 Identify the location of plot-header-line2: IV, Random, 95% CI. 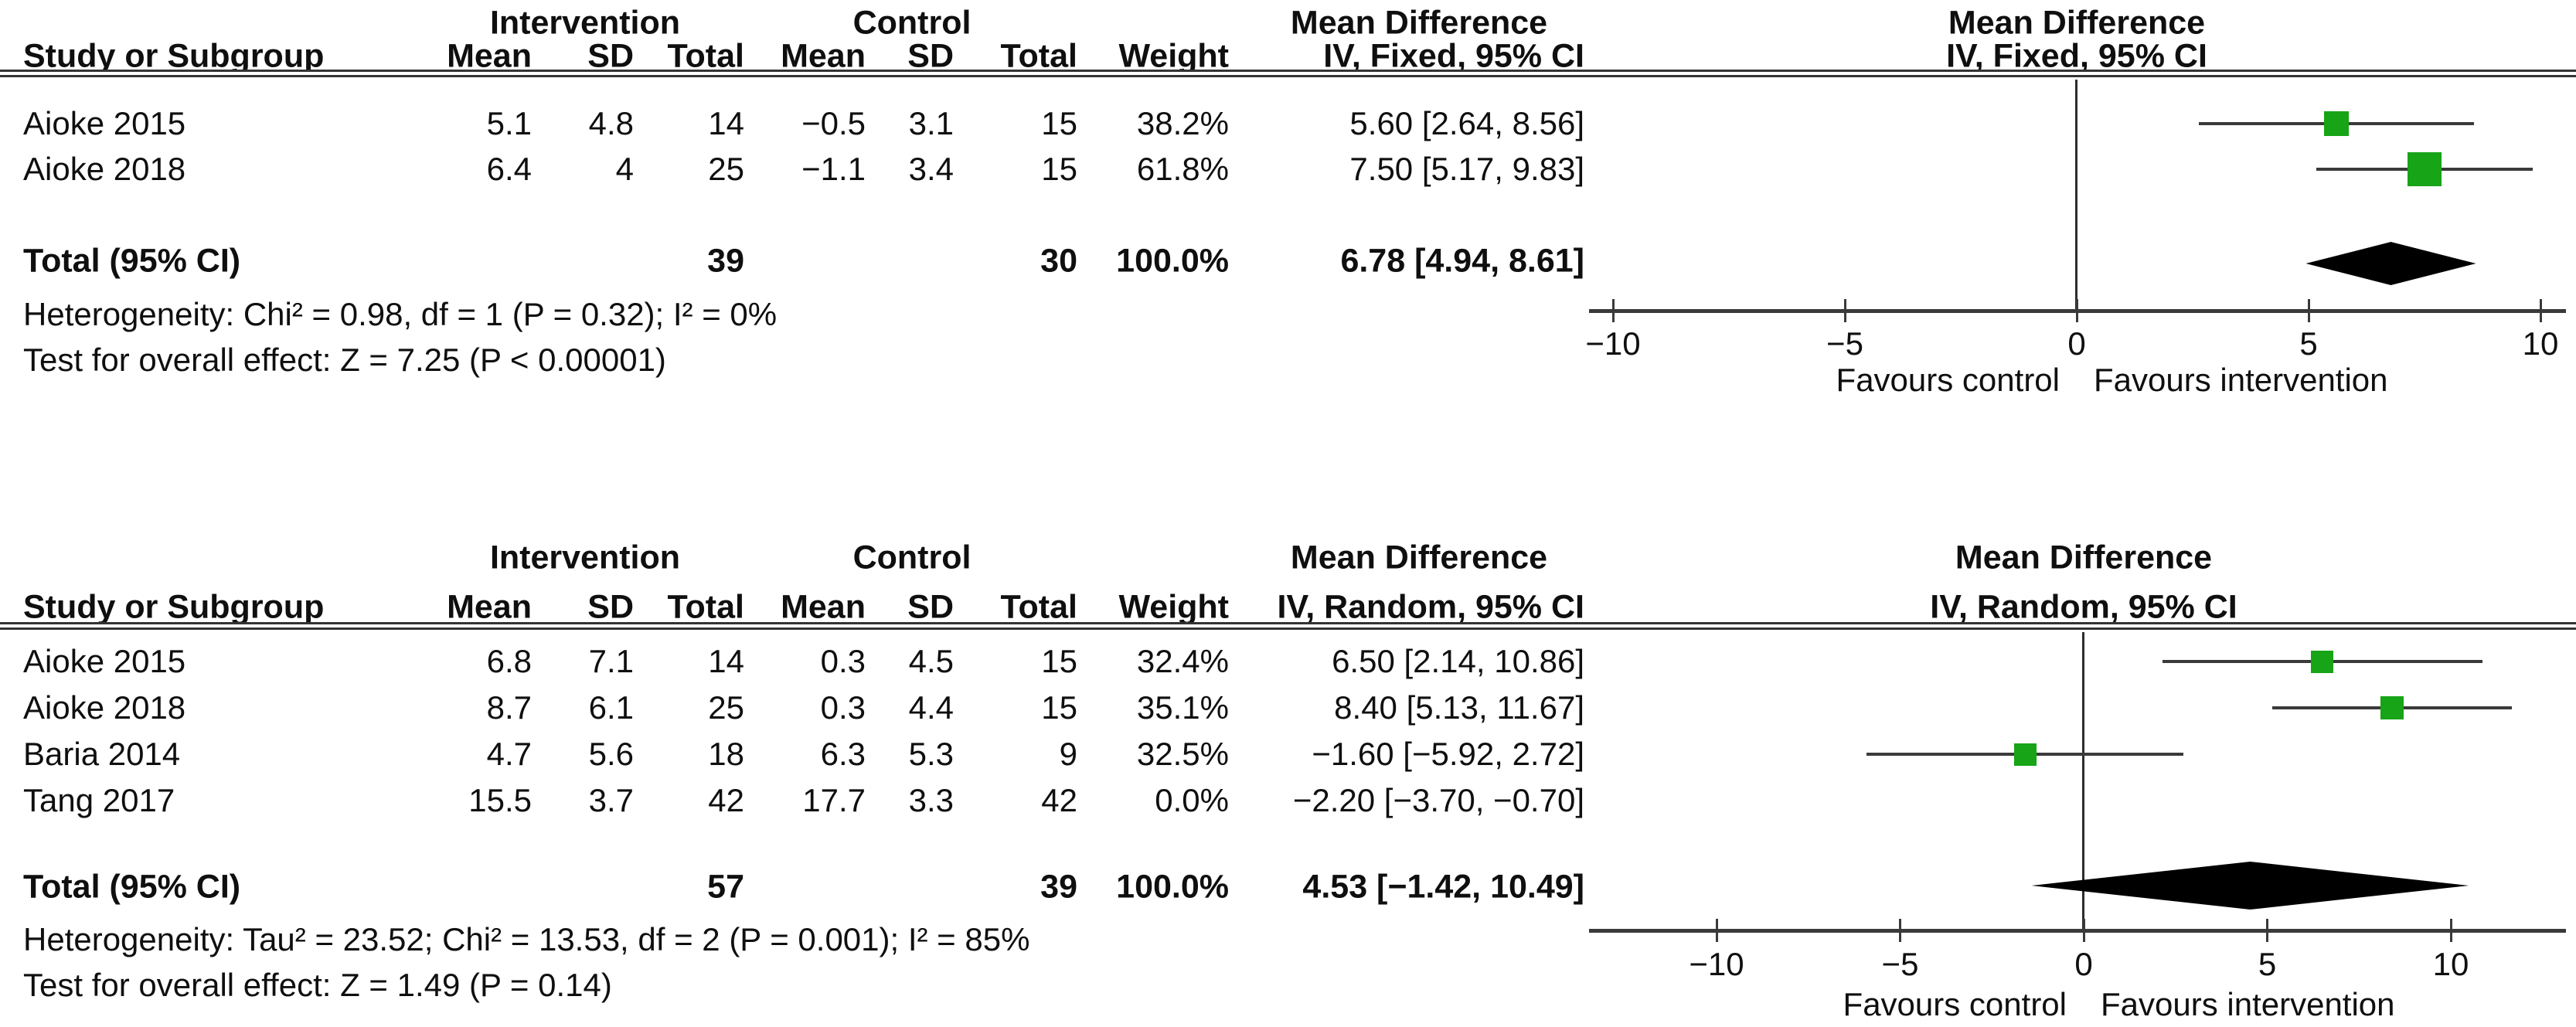
(2083, 607).